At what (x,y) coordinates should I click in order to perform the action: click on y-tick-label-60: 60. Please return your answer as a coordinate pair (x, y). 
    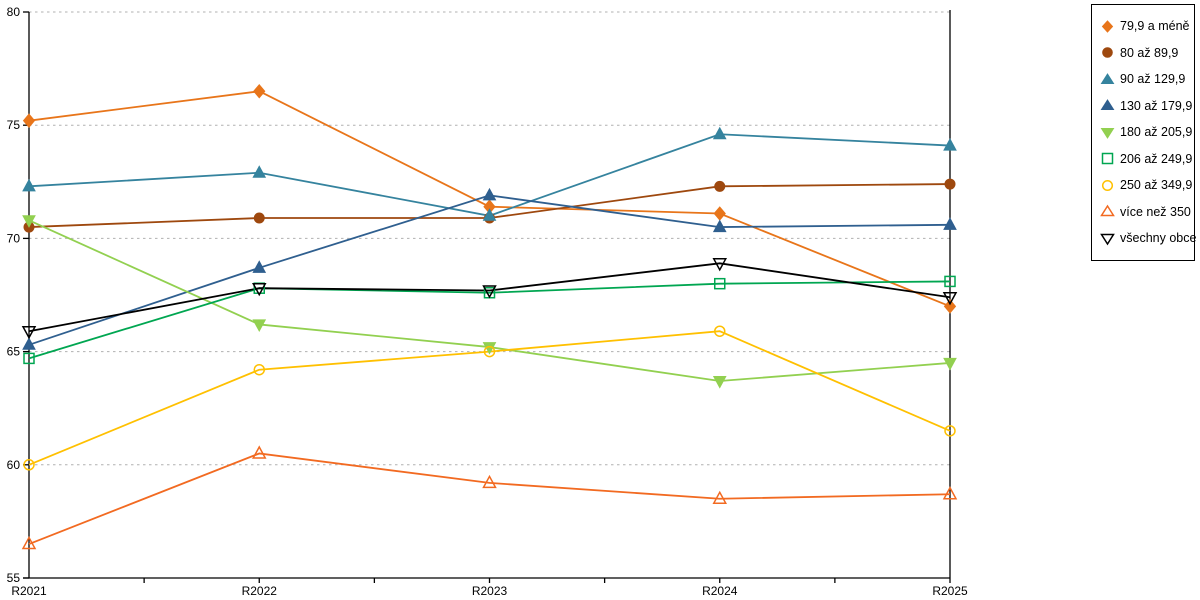
    Looking at the image, I should click on (14, 465).